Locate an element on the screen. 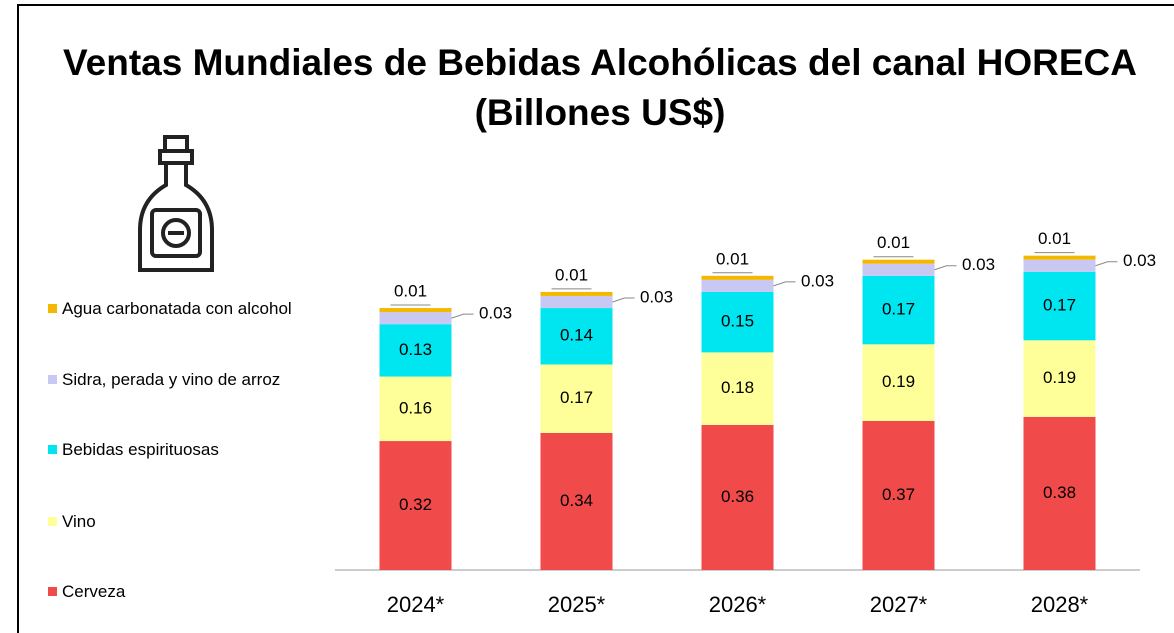 The height and width of the screenshot is (633, 1174). data-label: 0.34 is located at coordinates (576, 500).